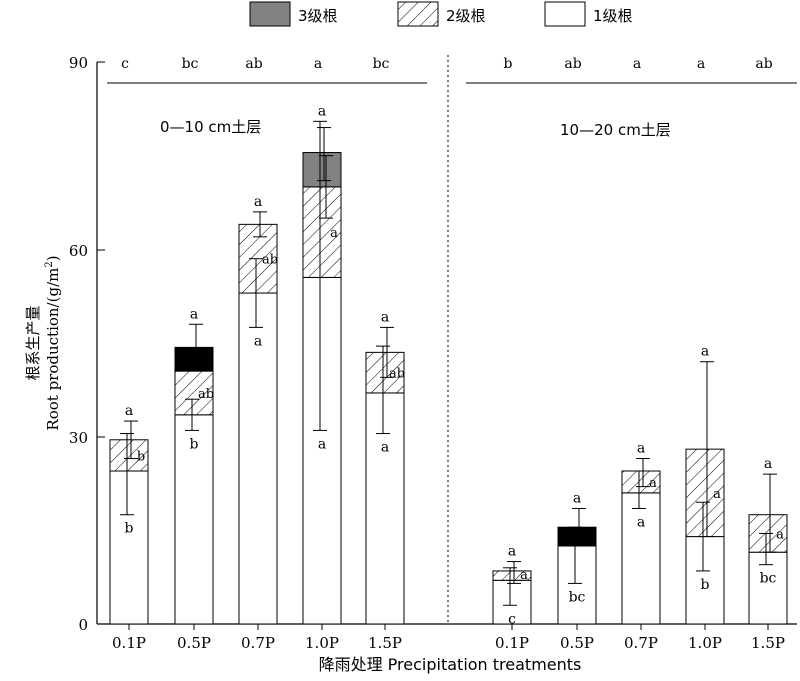 The height and width of the screenshot is (681, 800). Describe the element at coordinates (450, 664) in the screenshot. I see `x-axis-label: 降雨处理 Precipitation treatments` at that location.